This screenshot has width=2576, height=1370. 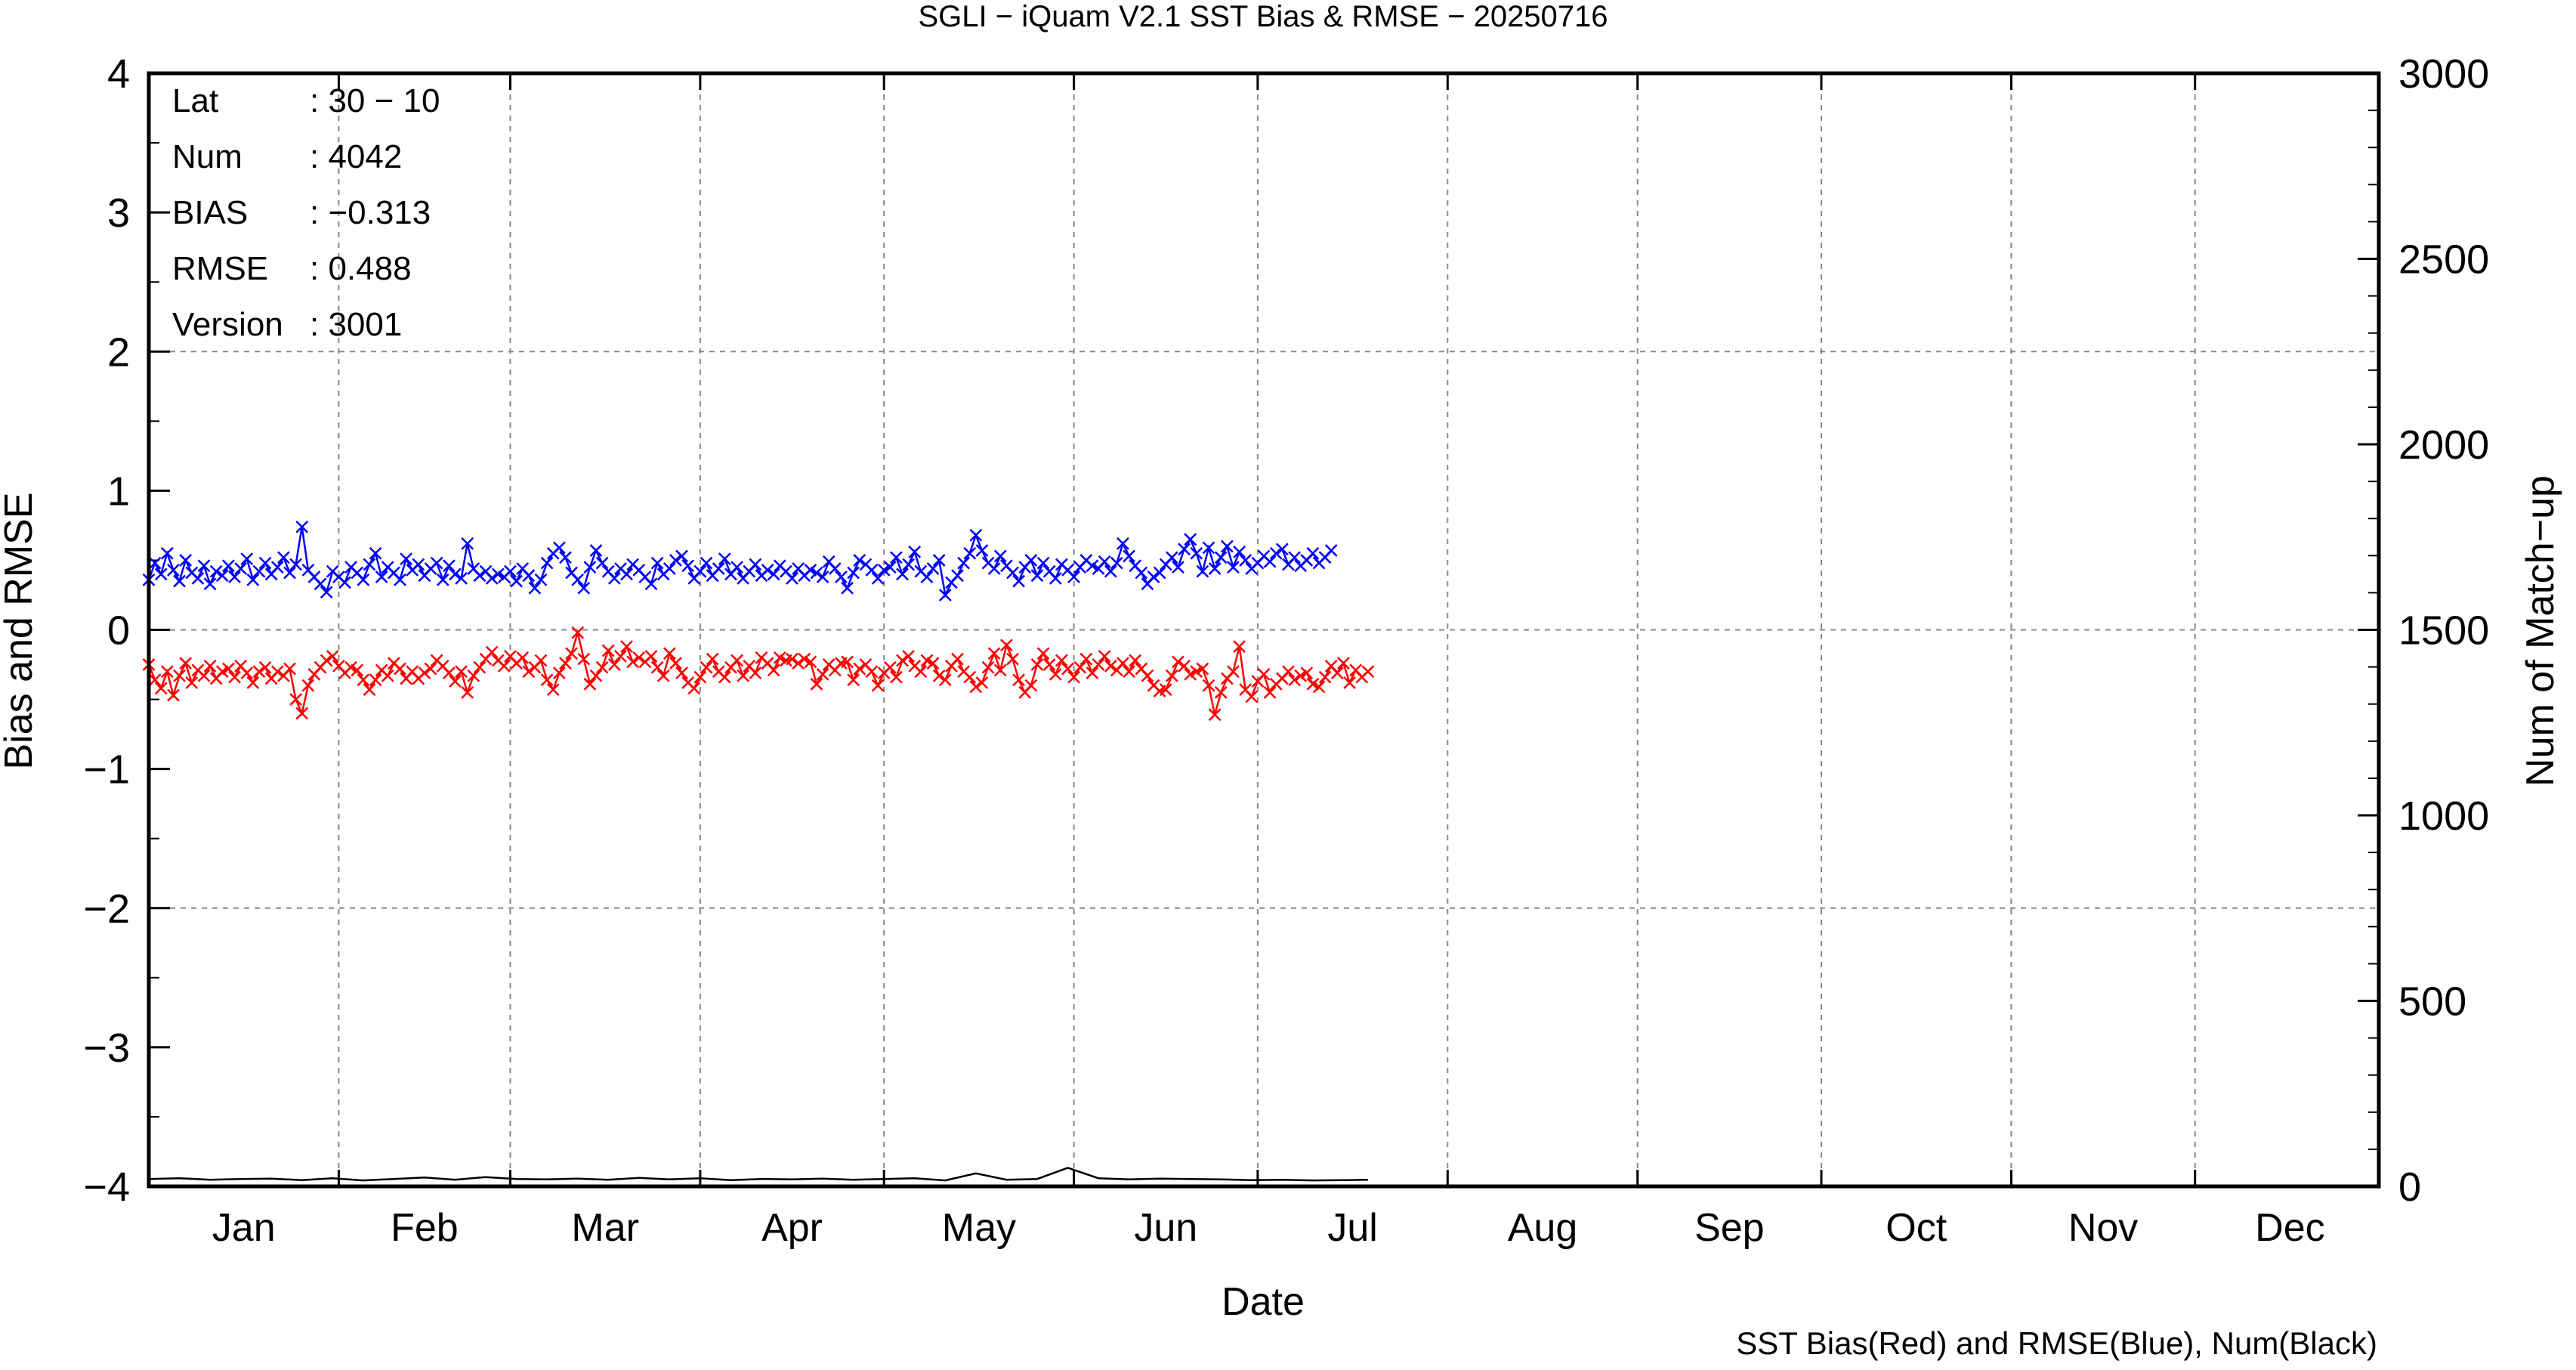 I want to click on x-tick-label: Jul, so click(x=1352, y=1228).